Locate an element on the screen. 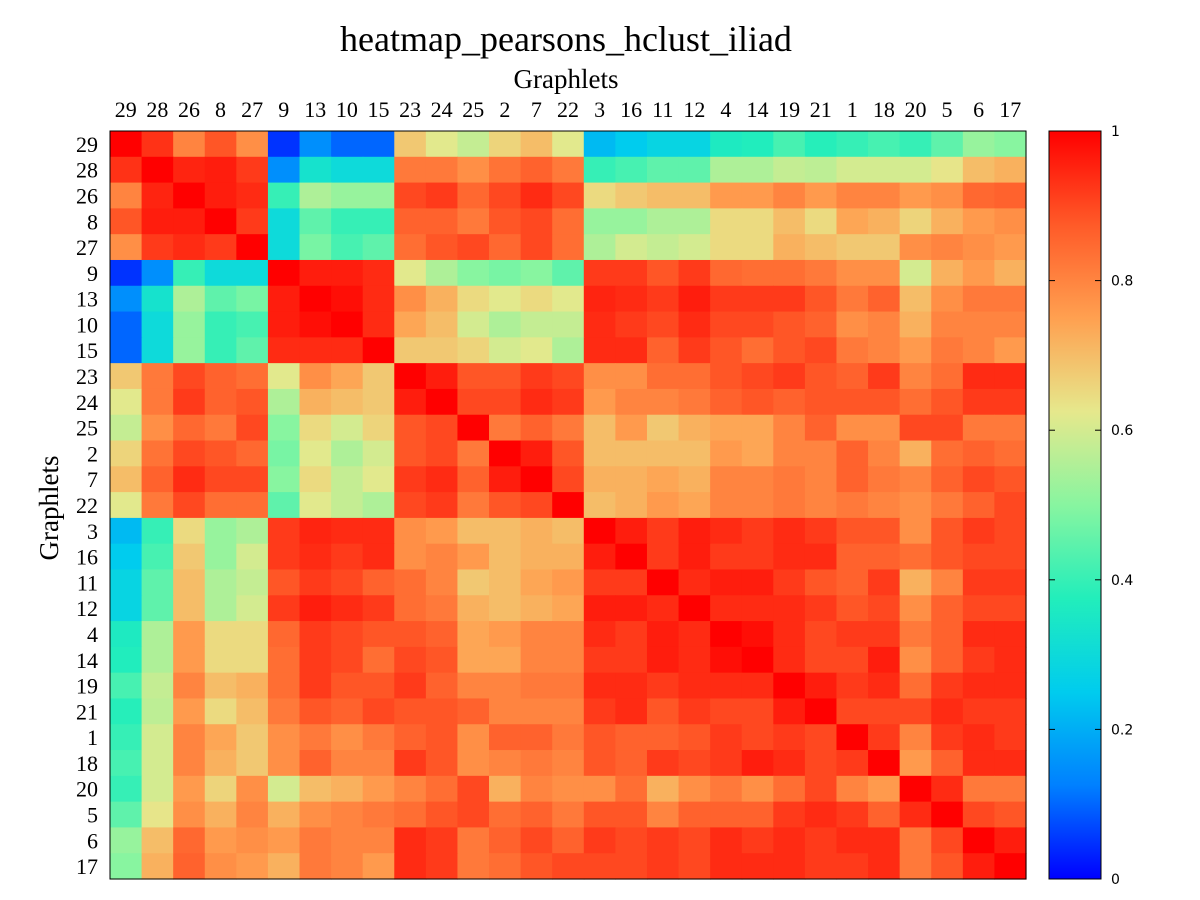  y-tick-label: 17 is located at coordinates (87, 866).